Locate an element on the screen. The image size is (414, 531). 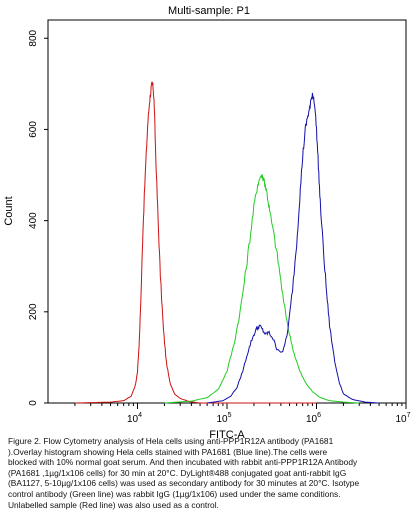
y-tick-label: 0 is located at coordinates (33, 403).